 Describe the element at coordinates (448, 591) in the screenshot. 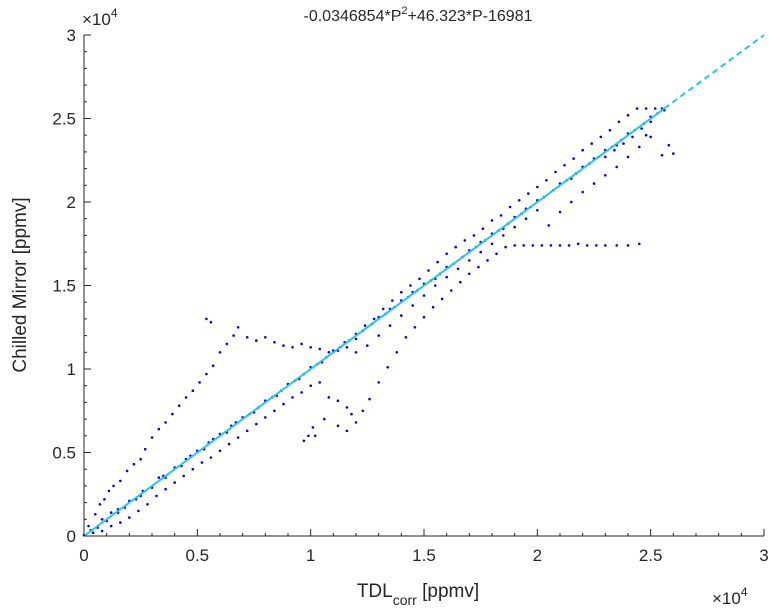

I see `x-axis-label-unit: [ppmv]` at that location.